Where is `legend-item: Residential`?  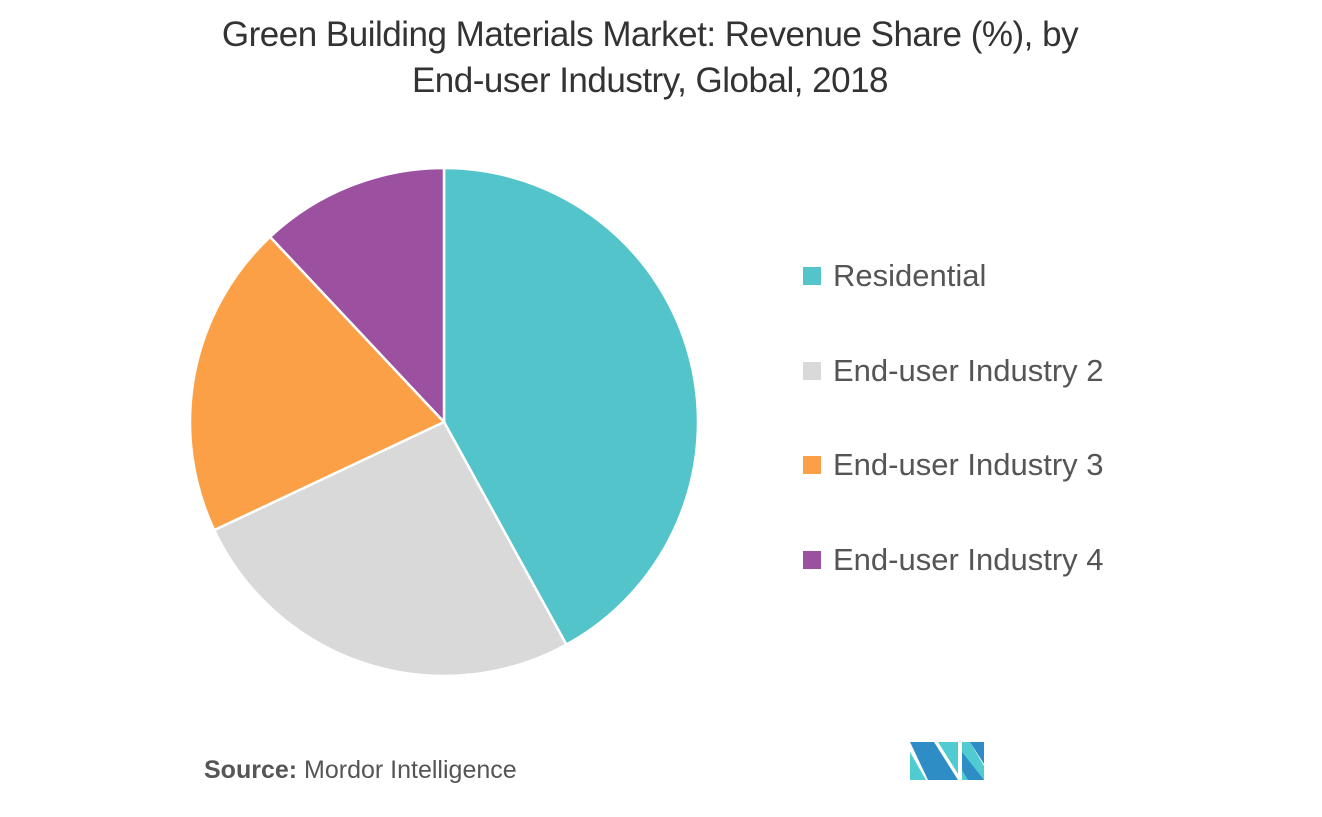
legend-item: Residential is located at coordinates (894, 276).